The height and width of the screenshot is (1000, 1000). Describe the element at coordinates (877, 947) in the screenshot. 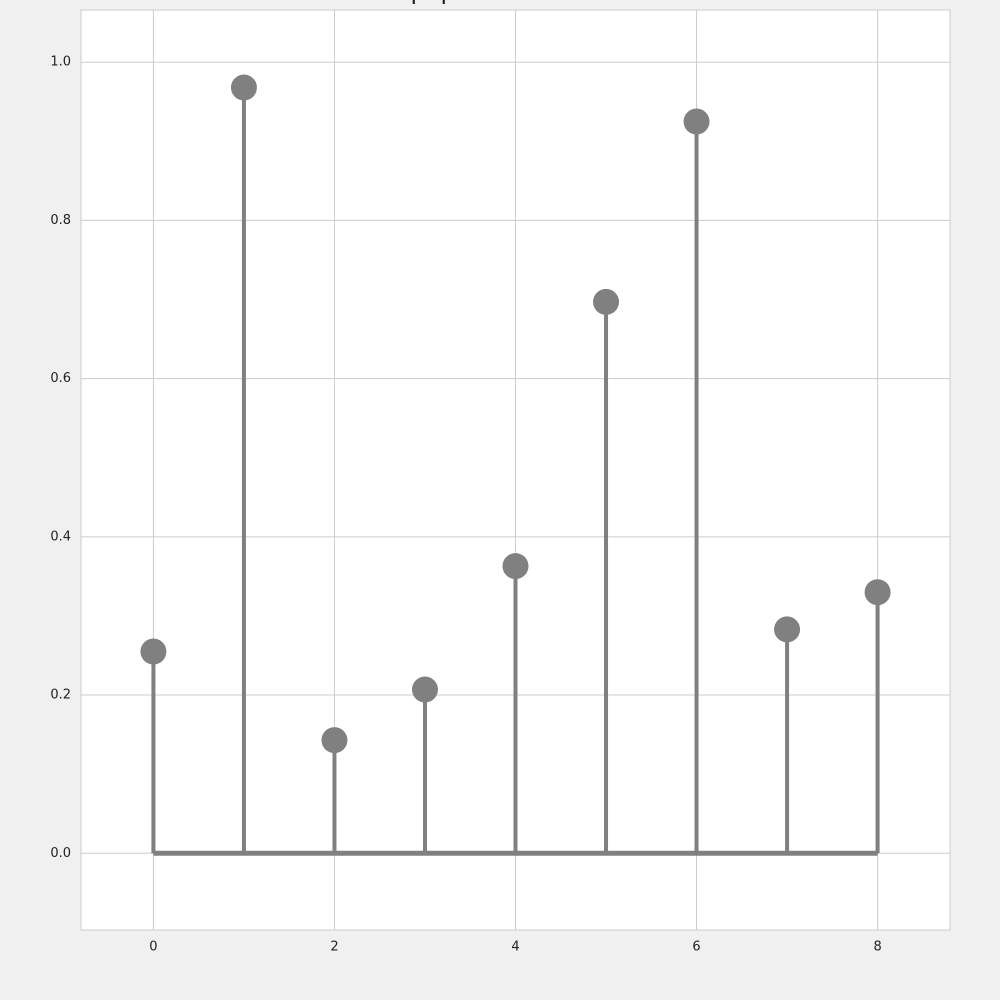

I see `x-tick-label: 8` at that location.